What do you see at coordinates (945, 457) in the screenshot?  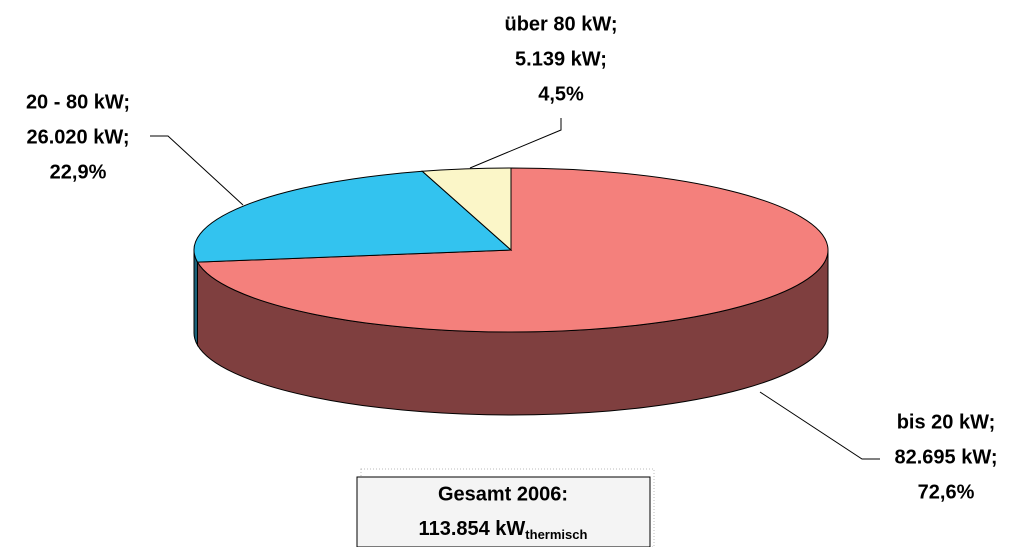 I see `value-label: 82.695 kW;` at bounding box center [945, 457].